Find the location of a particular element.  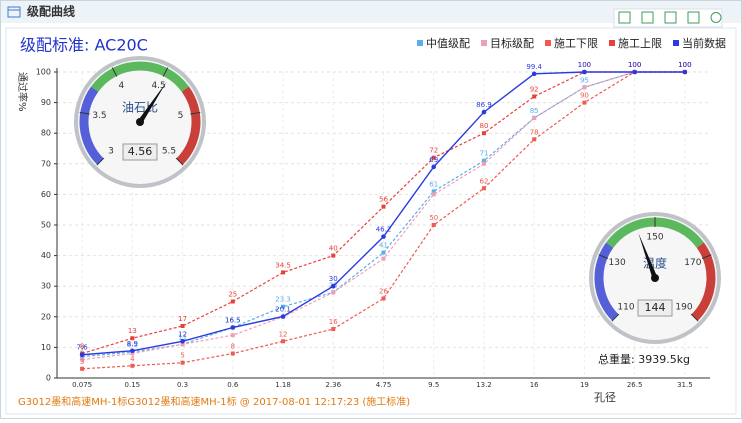

gauge-tick-label: 5.5 is located at coordinates (169, 151).